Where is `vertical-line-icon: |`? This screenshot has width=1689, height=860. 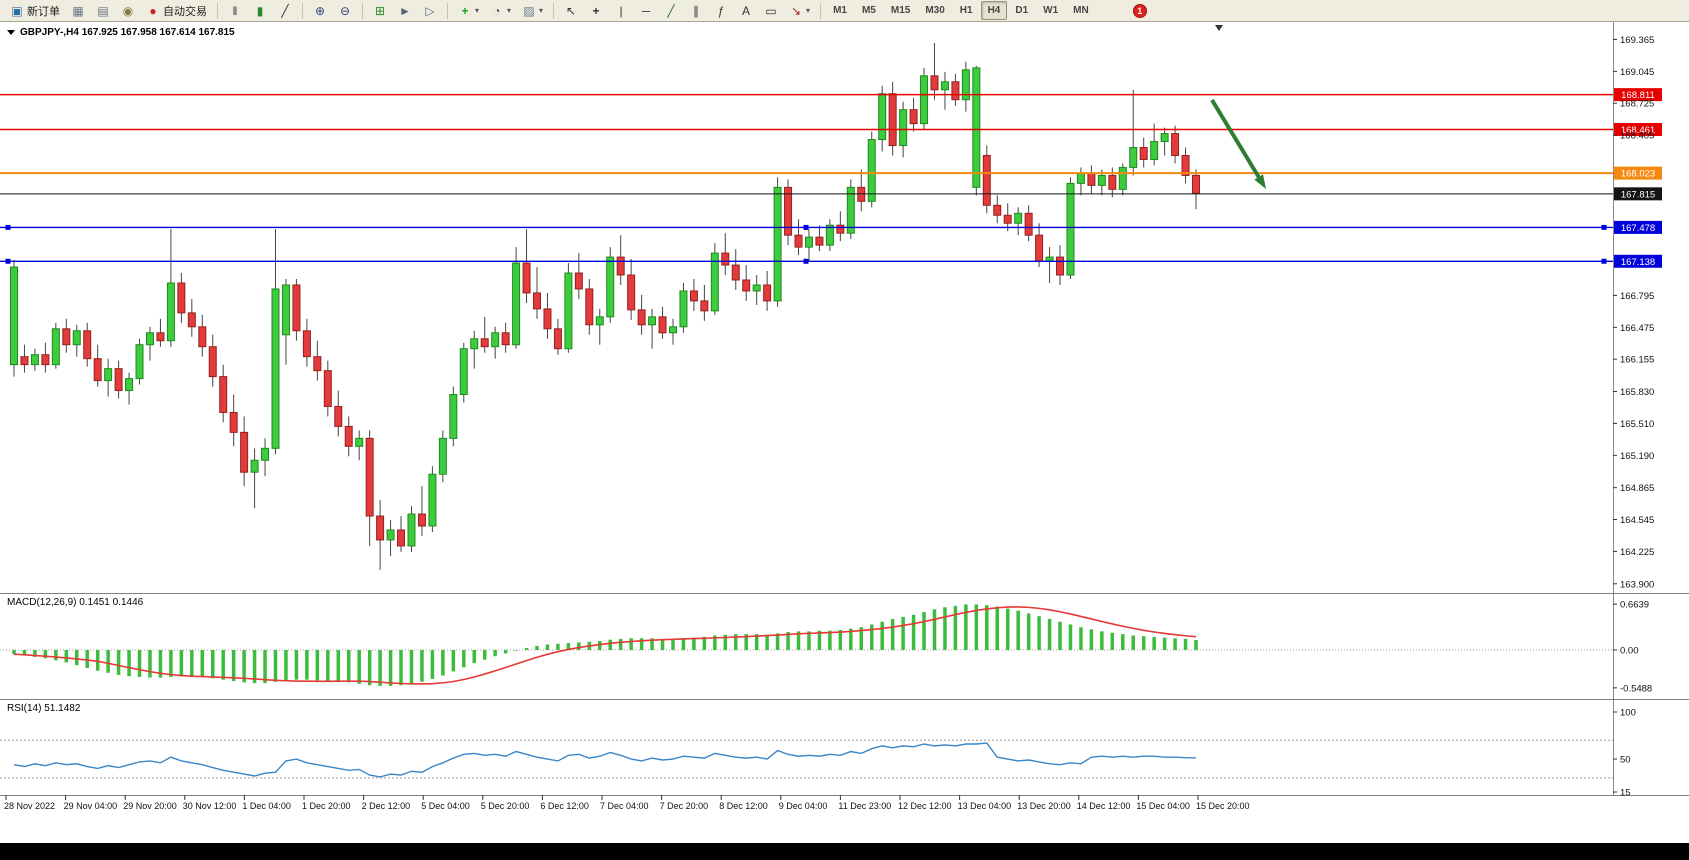 vertical-line-icon: | is located at coordinates (621, 10).